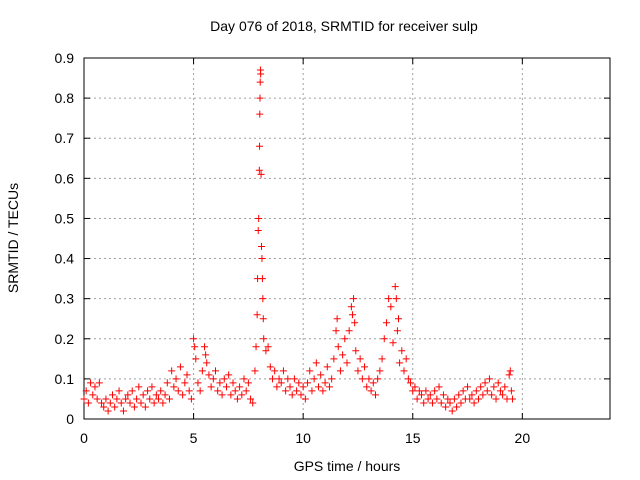 The width and height of the screenshot is (640, 480). I want to click on y-tick-label: 0.1, so click(65, 379).